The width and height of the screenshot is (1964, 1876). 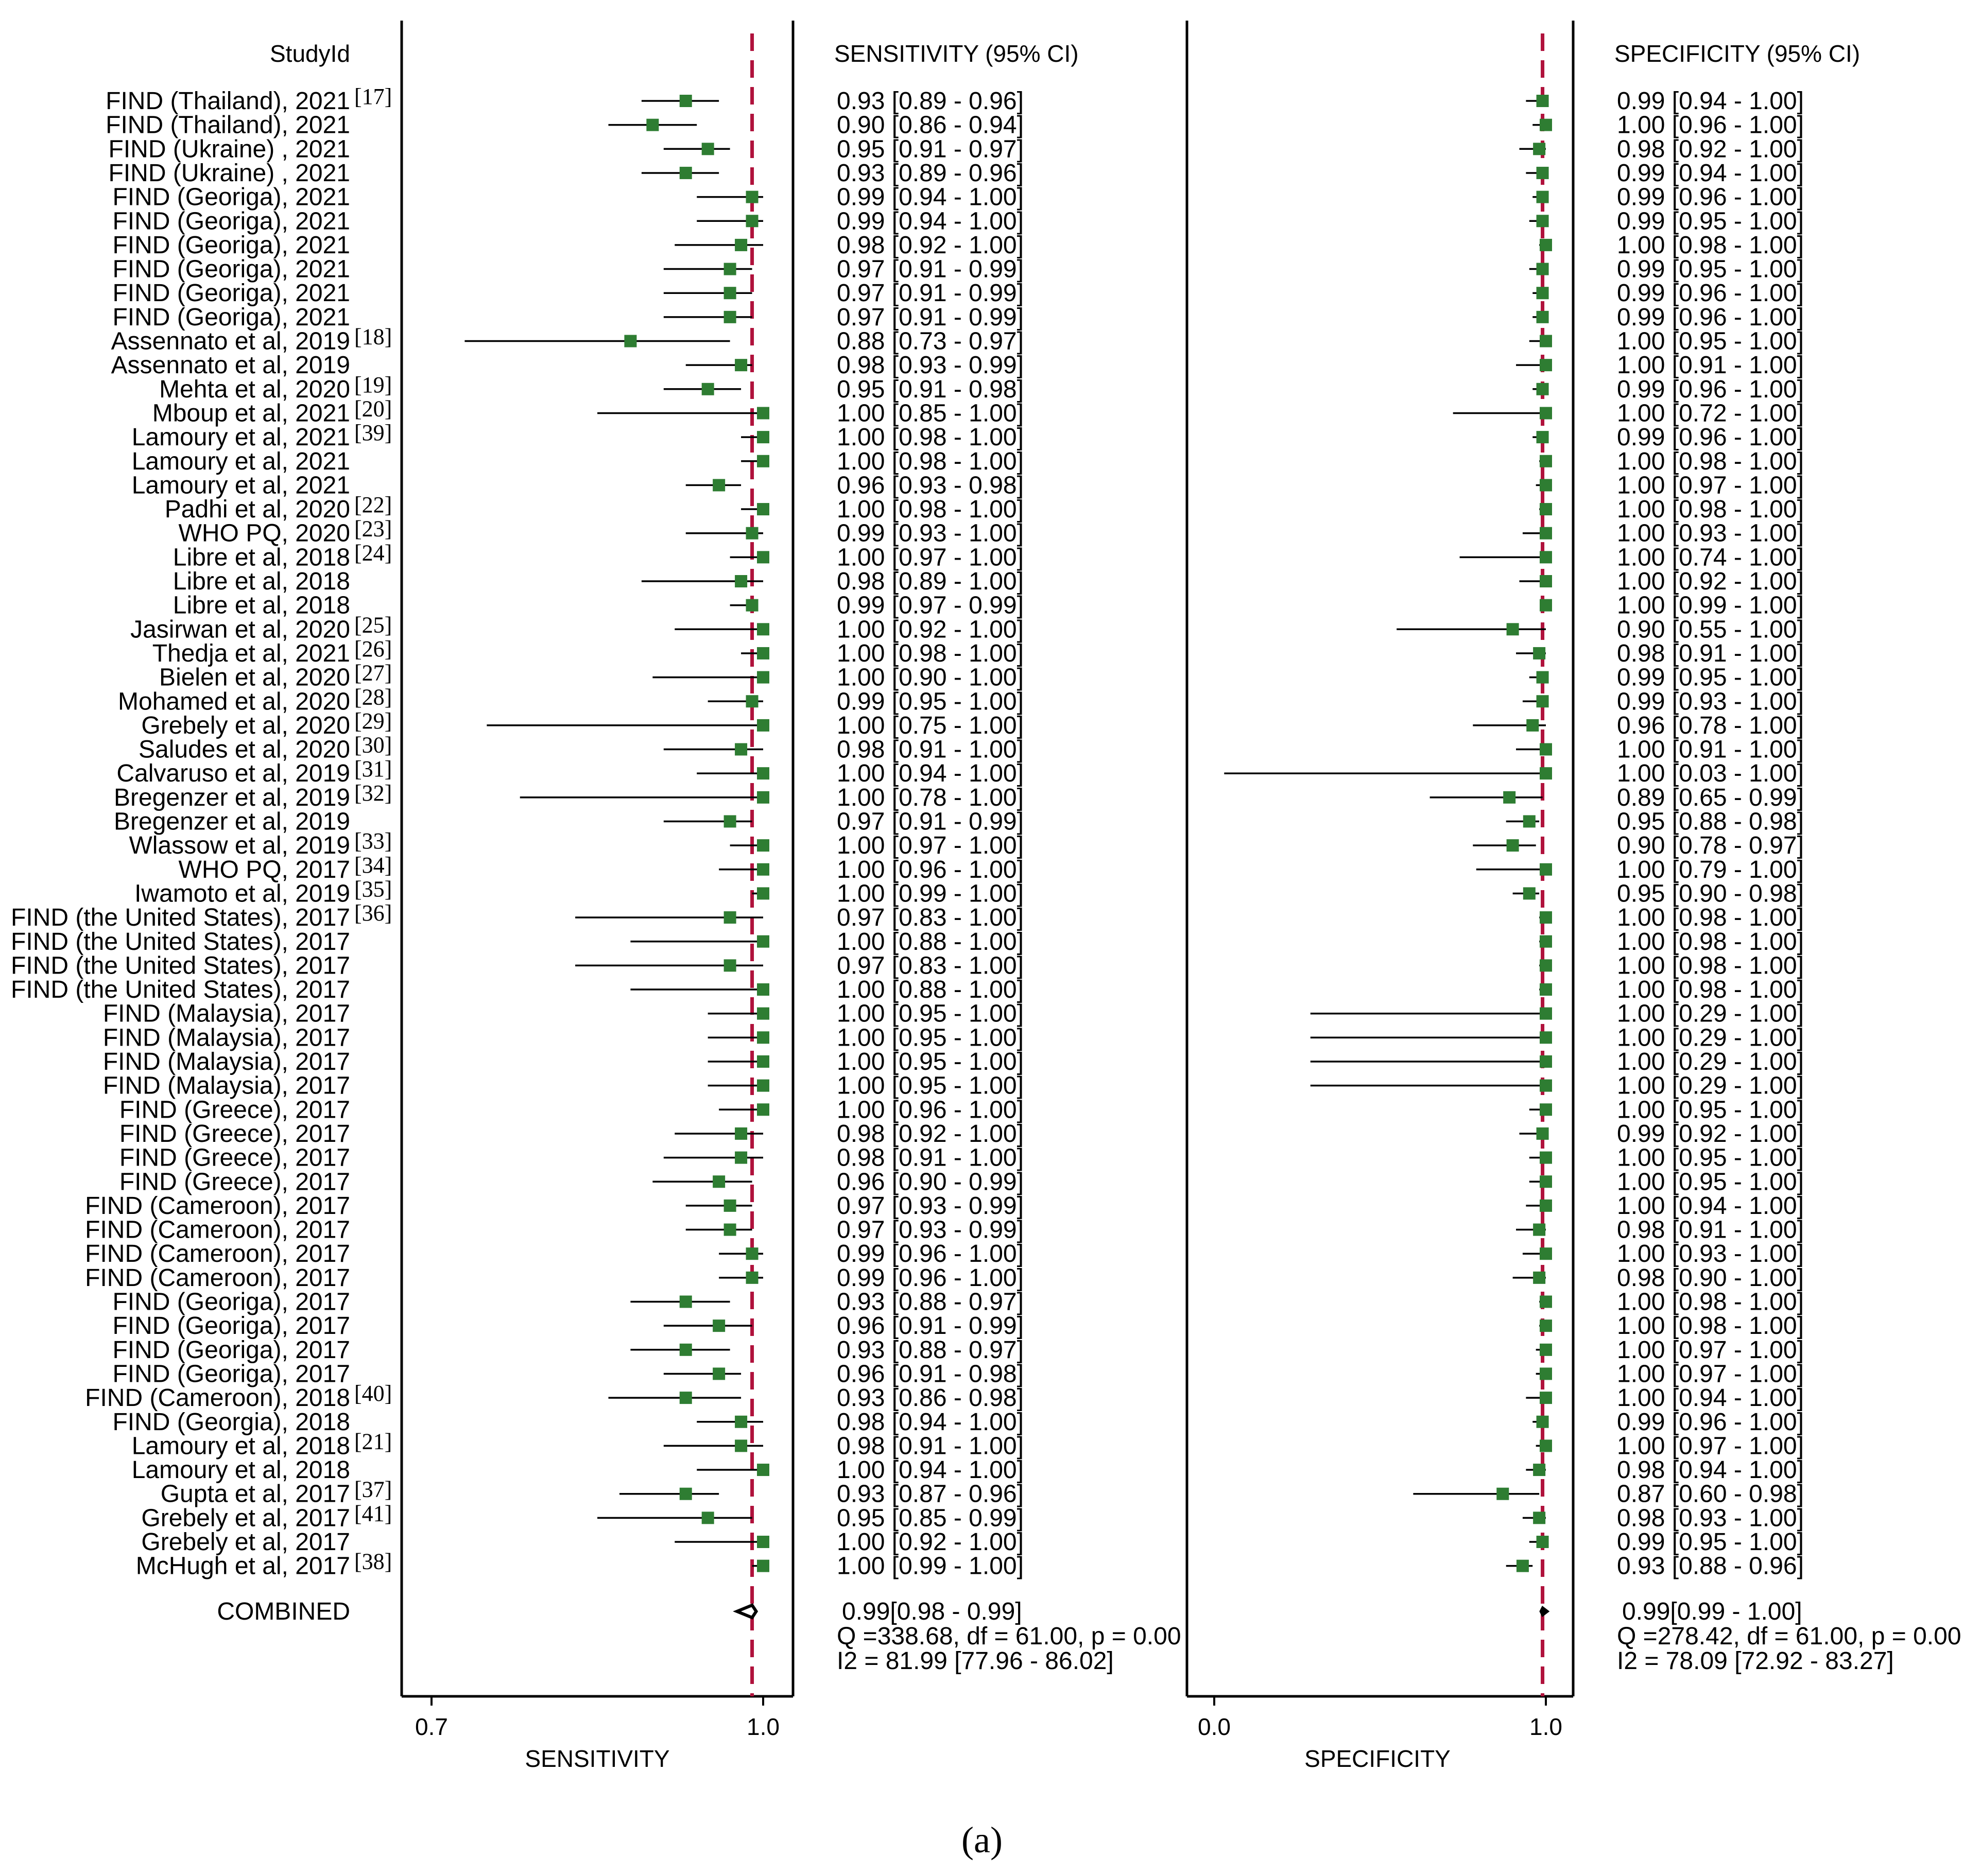 I want to click on specificity-value: 0.96 [0.78 - 1.00], so click(x=1711, y=725).